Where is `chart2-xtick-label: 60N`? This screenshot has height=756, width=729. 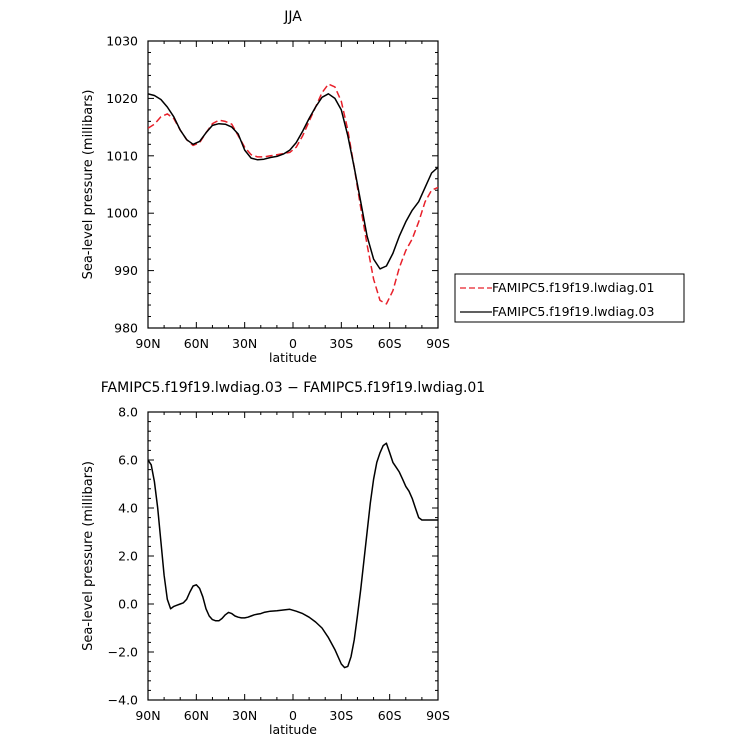 chart2-xtick-label: 60N is located at coordinates (196, 715).